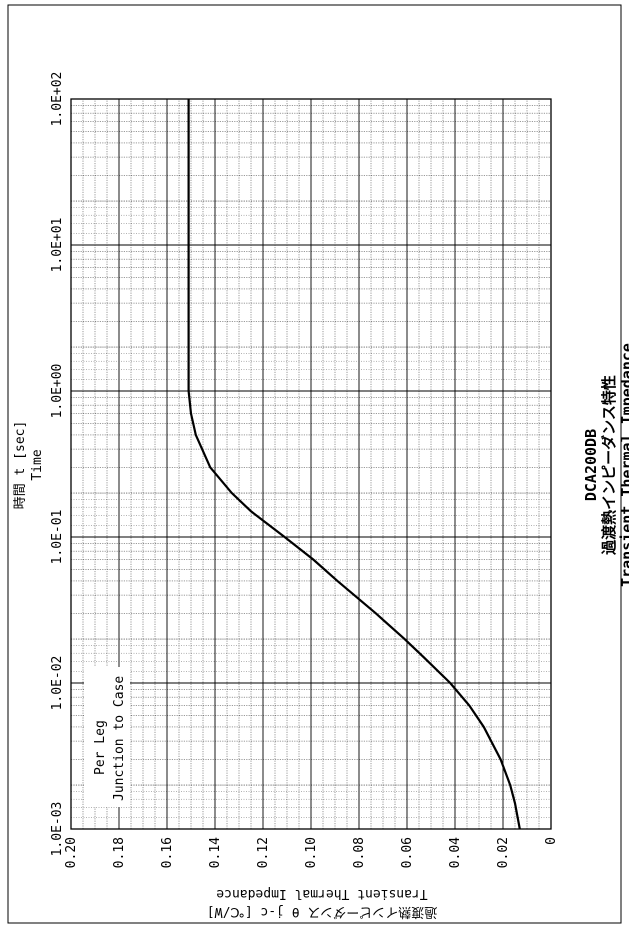 This screenshot has height=930, width=629. I want to click on y-tick-label: 0.10, so click(311, 852).